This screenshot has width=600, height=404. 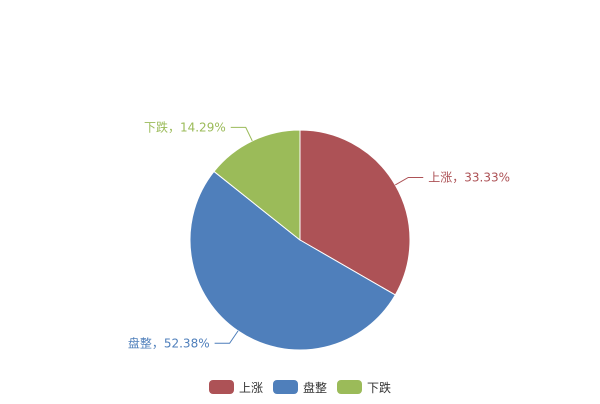 What do you see at coordinates (185, 126) in the screenshot?
I see `data-label-down: 下跌，14.29%` at bounding box center [185, 126].